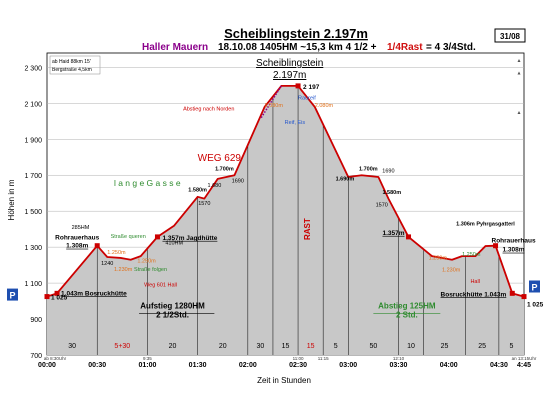  I want to click on time-mark: ab 8:30Uhr, so click(55, 358).